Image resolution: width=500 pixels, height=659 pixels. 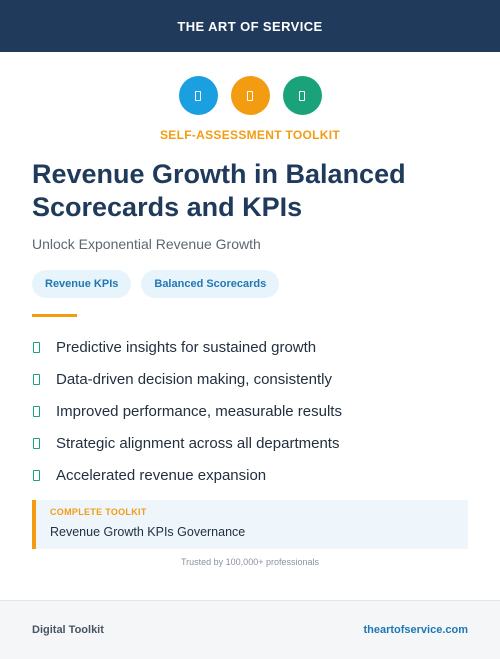 I want to click on benefit-item: Accelerated revenue expansion, so click(x=252, y=475).